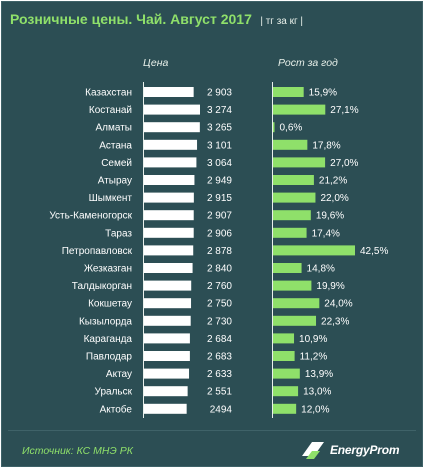  I want to click on price-column-header: Цена, so click(156, 63).